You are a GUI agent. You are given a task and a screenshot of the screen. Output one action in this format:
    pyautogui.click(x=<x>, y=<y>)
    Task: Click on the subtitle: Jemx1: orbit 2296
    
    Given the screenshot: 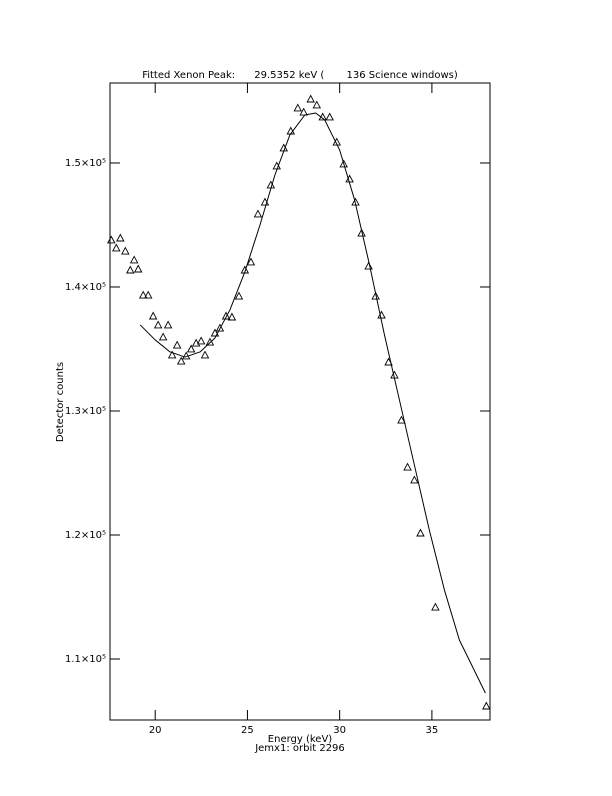 What is the action you would take?
    pyautogui.click(x=299, y=748)
    